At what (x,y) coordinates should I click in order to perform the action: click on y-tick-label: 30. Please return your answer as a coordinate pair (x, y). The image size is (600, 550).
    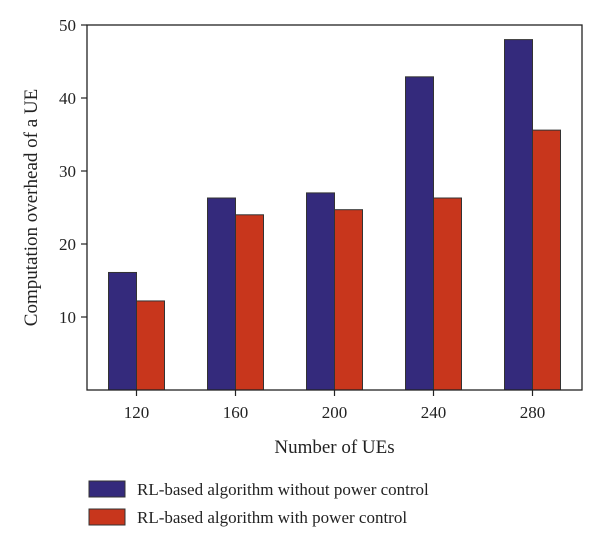
    Looking at the image, I should click on (67, 171).